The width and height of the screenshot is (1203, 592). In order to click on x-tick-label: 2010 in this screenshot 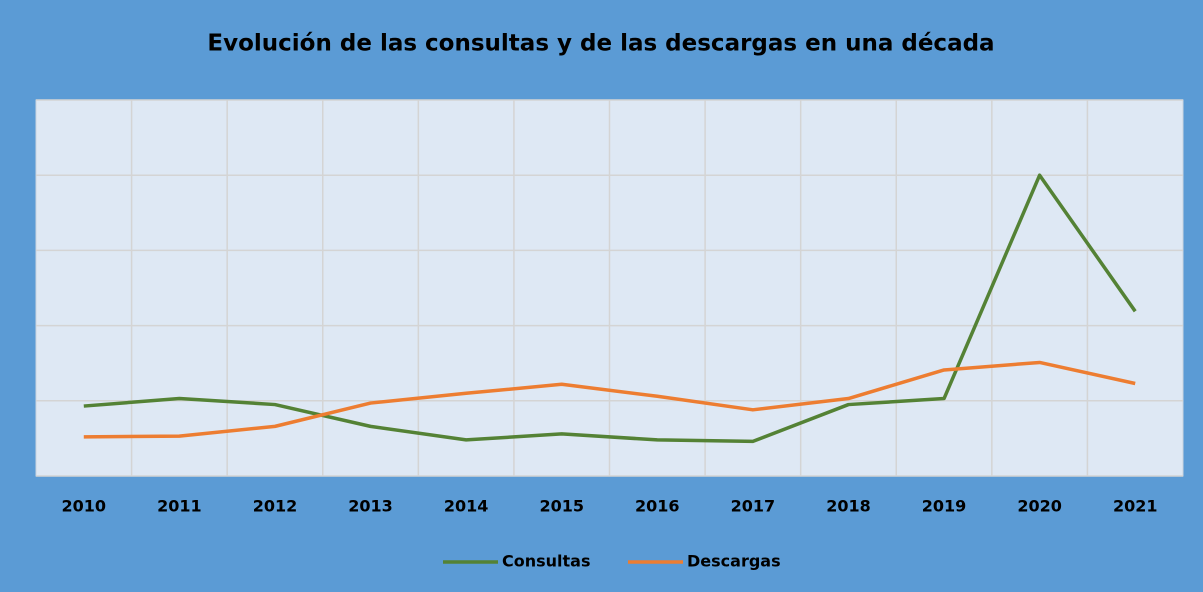, I will do `click(84, 506)`.